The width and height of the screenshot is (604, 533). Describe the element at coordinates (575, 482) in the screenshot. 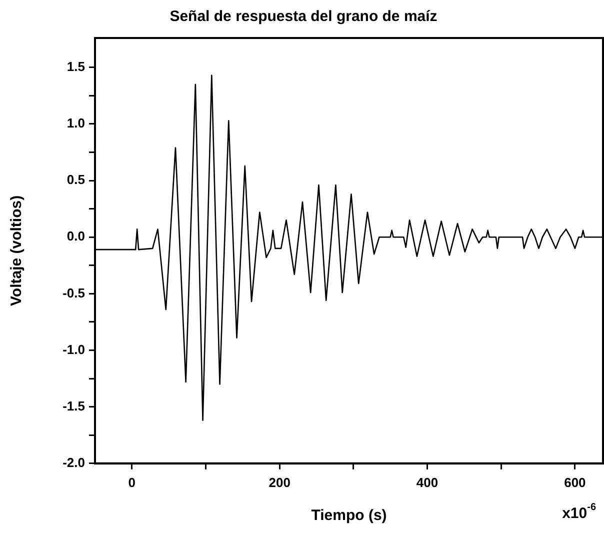

I see `x-tick-label: 600` at that location.